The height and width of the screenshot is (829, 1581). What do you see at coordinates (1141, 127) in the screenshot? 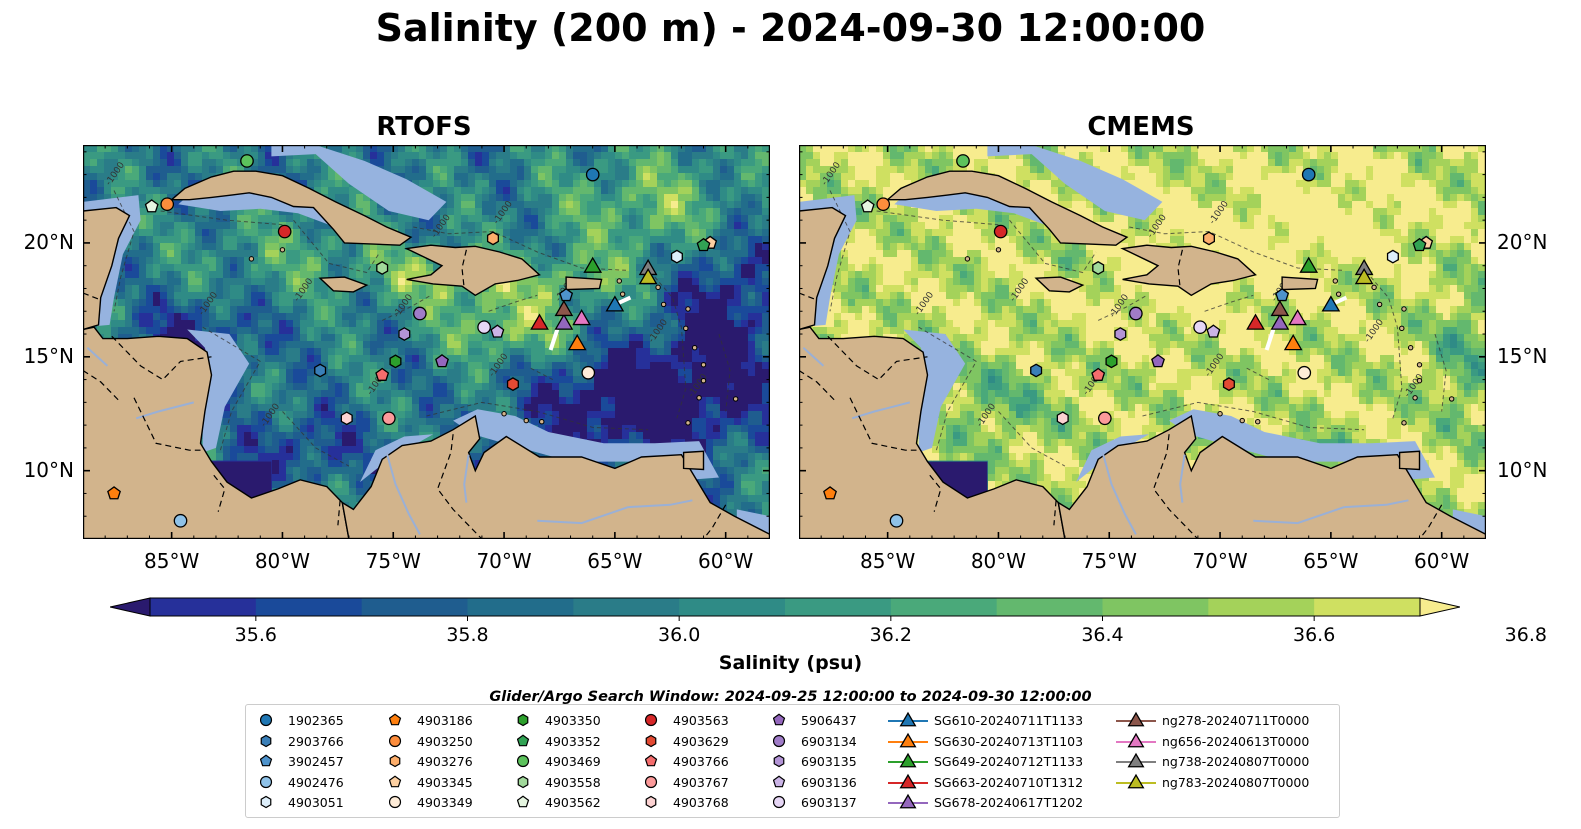
I see `panel-title-cmems: CMEMS` at bounding box center [1141, 127].